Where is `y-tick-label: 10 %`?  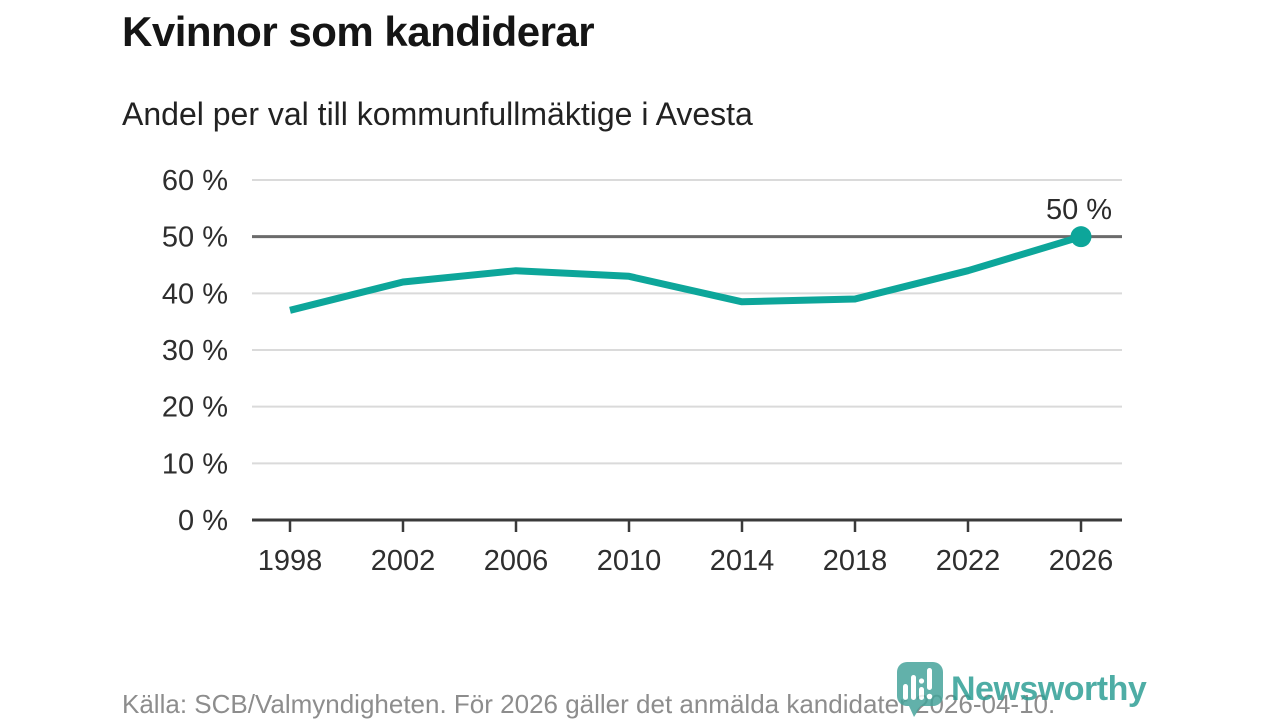
y-tick-label: 10 % is located at coordinates (195, 464).